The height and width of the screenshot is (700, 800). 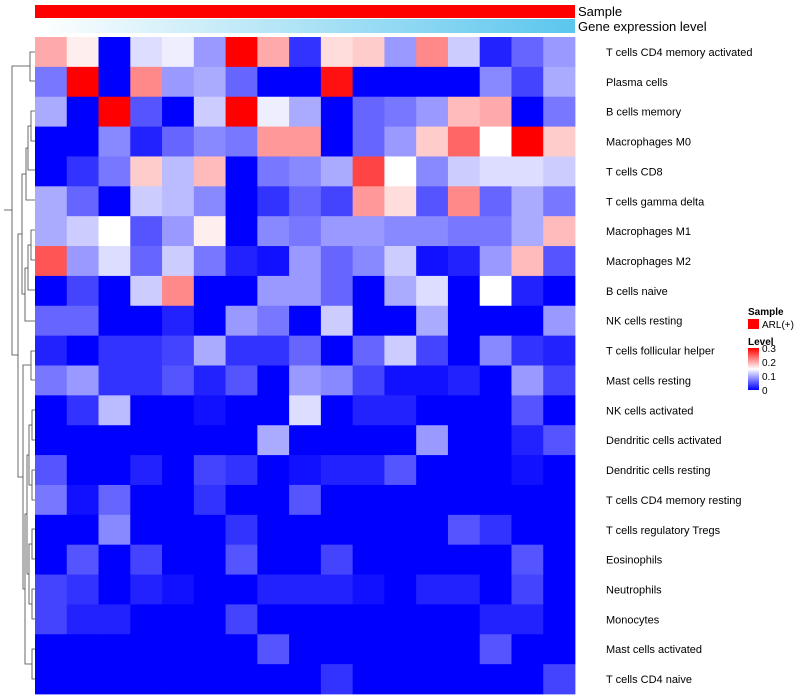 I want to click on legend: Sample ARL(+) Level 0.3 0.2 0.1 0, so click(x=771, y=352).